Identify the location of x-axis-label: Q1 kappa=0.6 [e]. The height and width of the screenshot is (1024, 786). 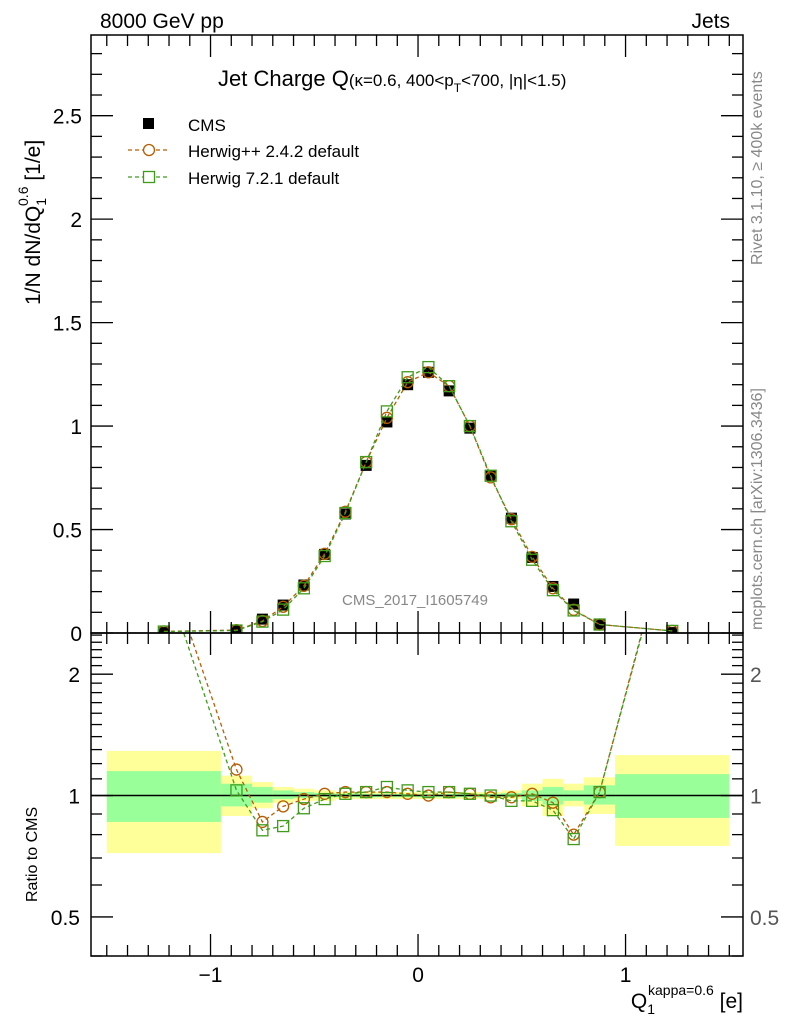
(687, 999).